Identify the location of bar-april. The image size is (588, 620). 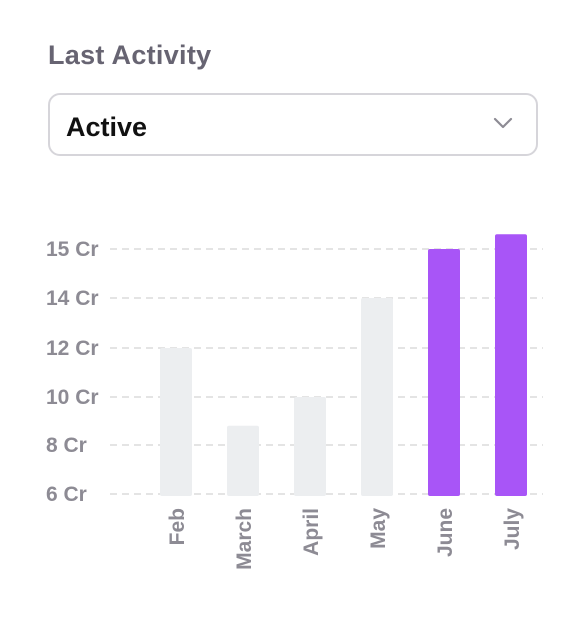
(310, 446).